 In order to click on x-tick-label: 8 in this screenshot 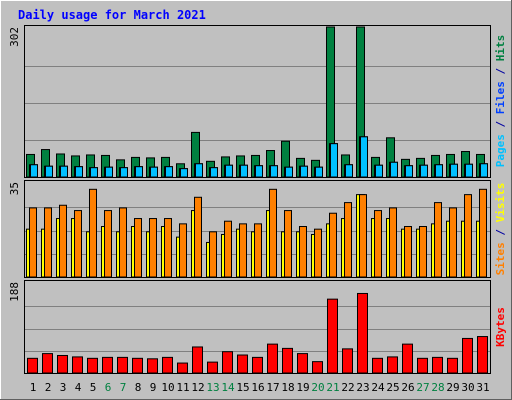, I will do `click(138, 387)`.